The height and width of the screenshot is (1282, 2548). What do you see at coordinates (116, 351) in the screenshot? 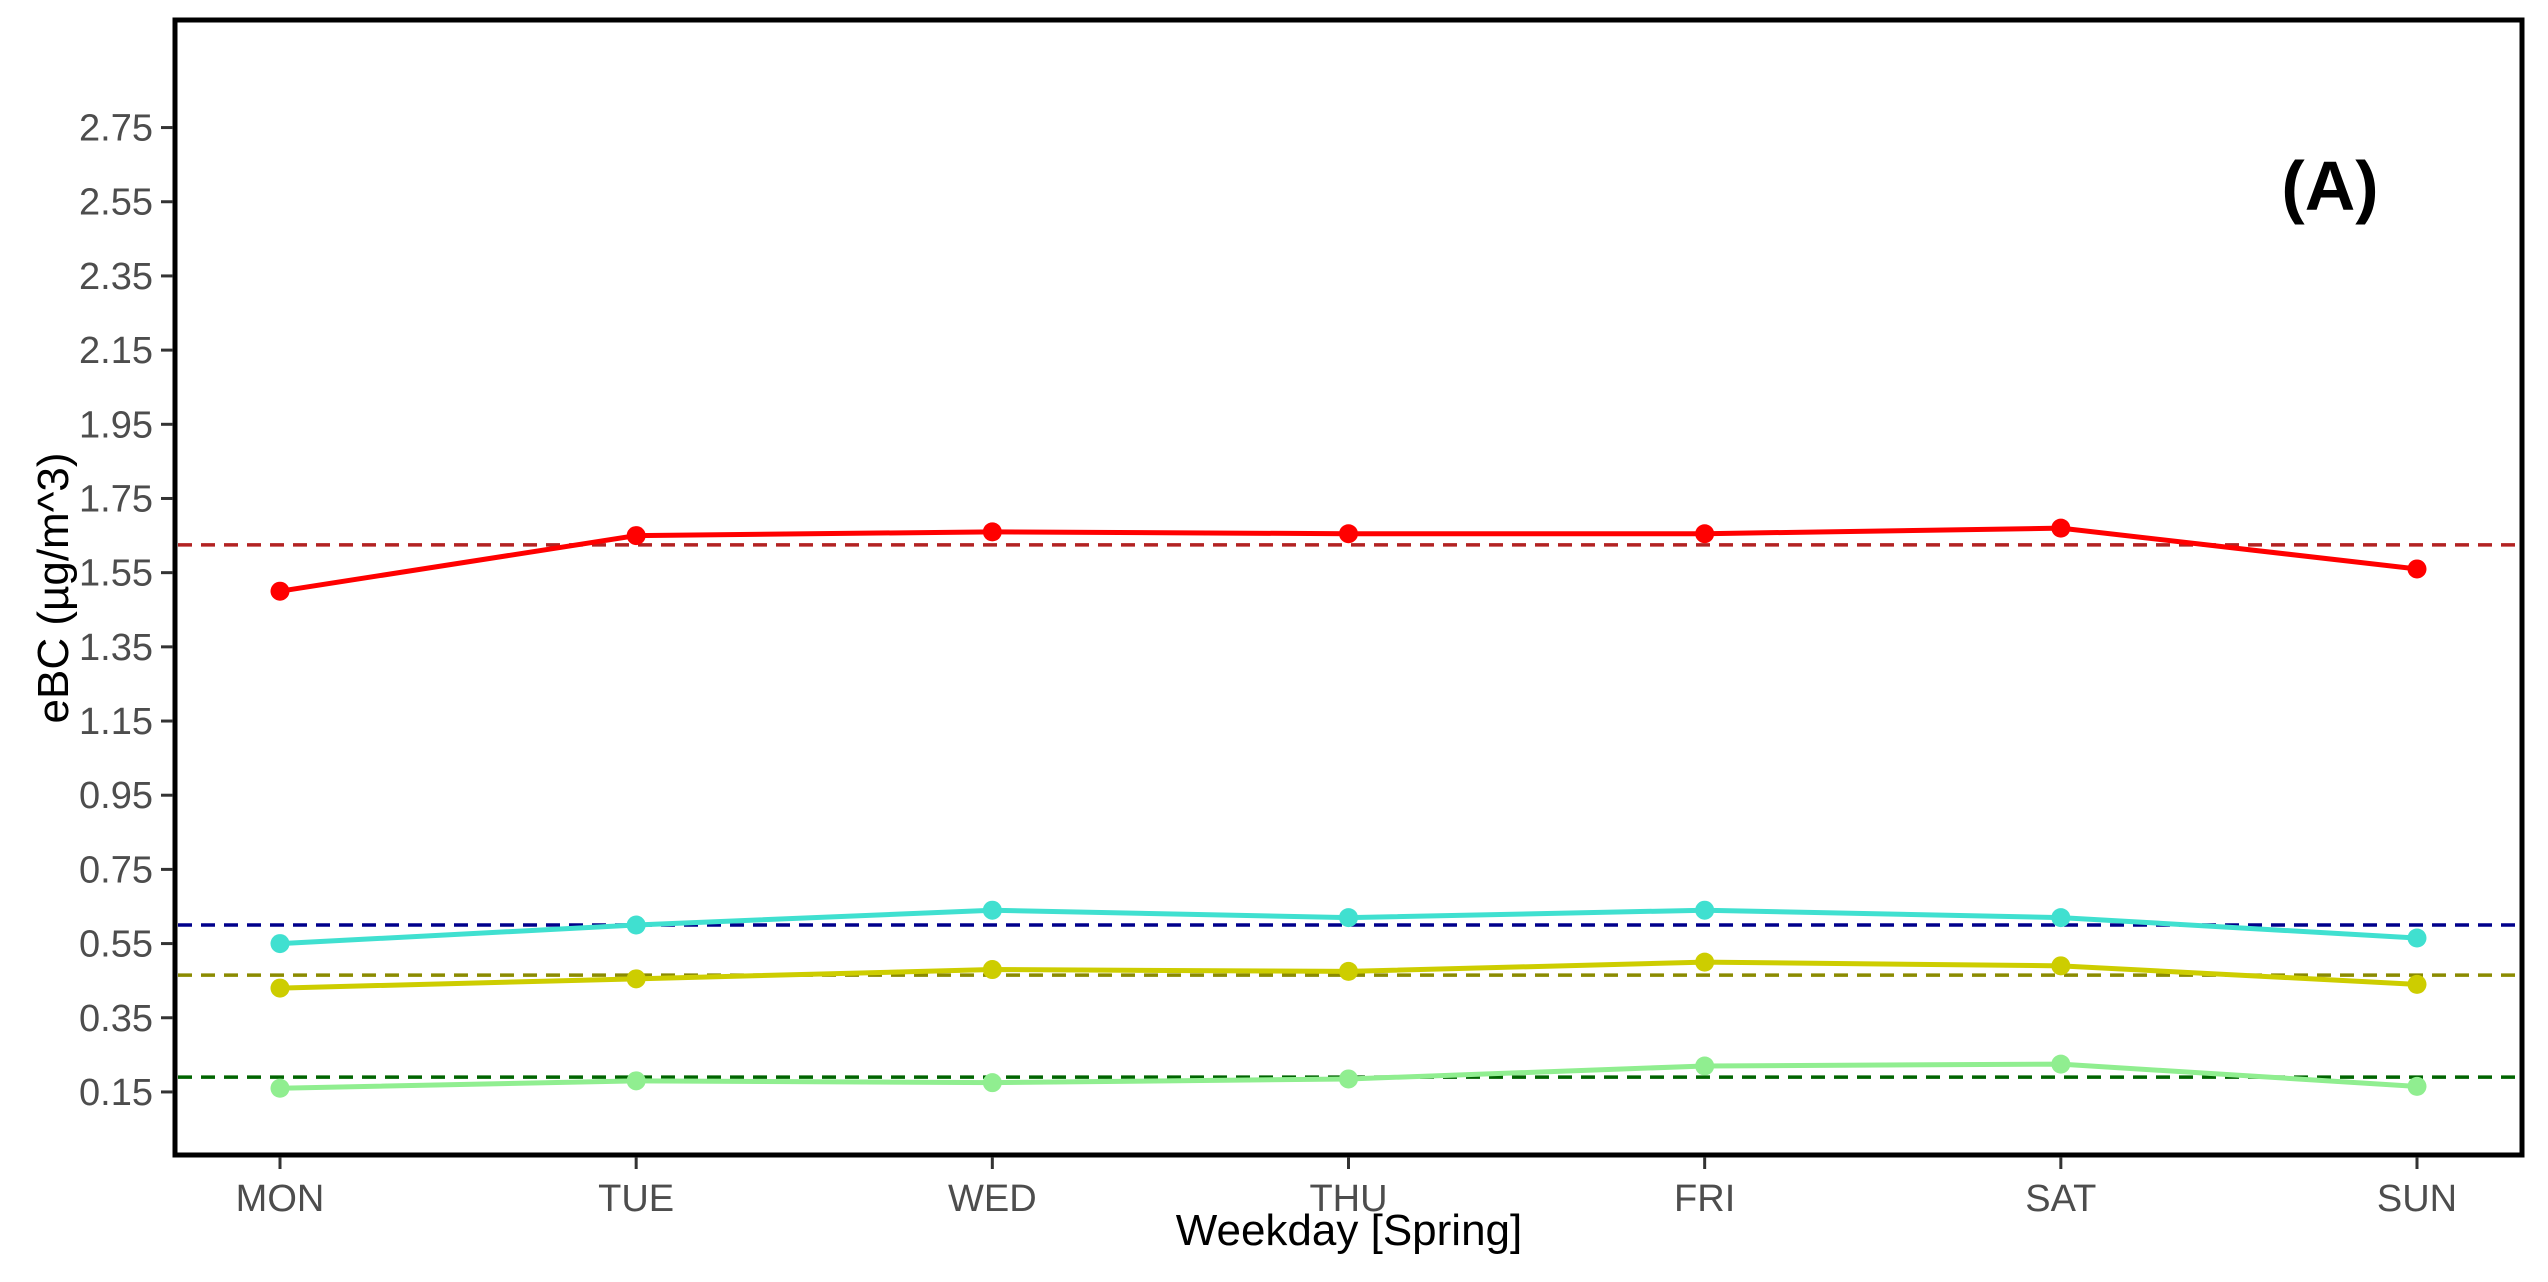
I see `y-tick-label: 2.15` at bounding box center [116, 351].